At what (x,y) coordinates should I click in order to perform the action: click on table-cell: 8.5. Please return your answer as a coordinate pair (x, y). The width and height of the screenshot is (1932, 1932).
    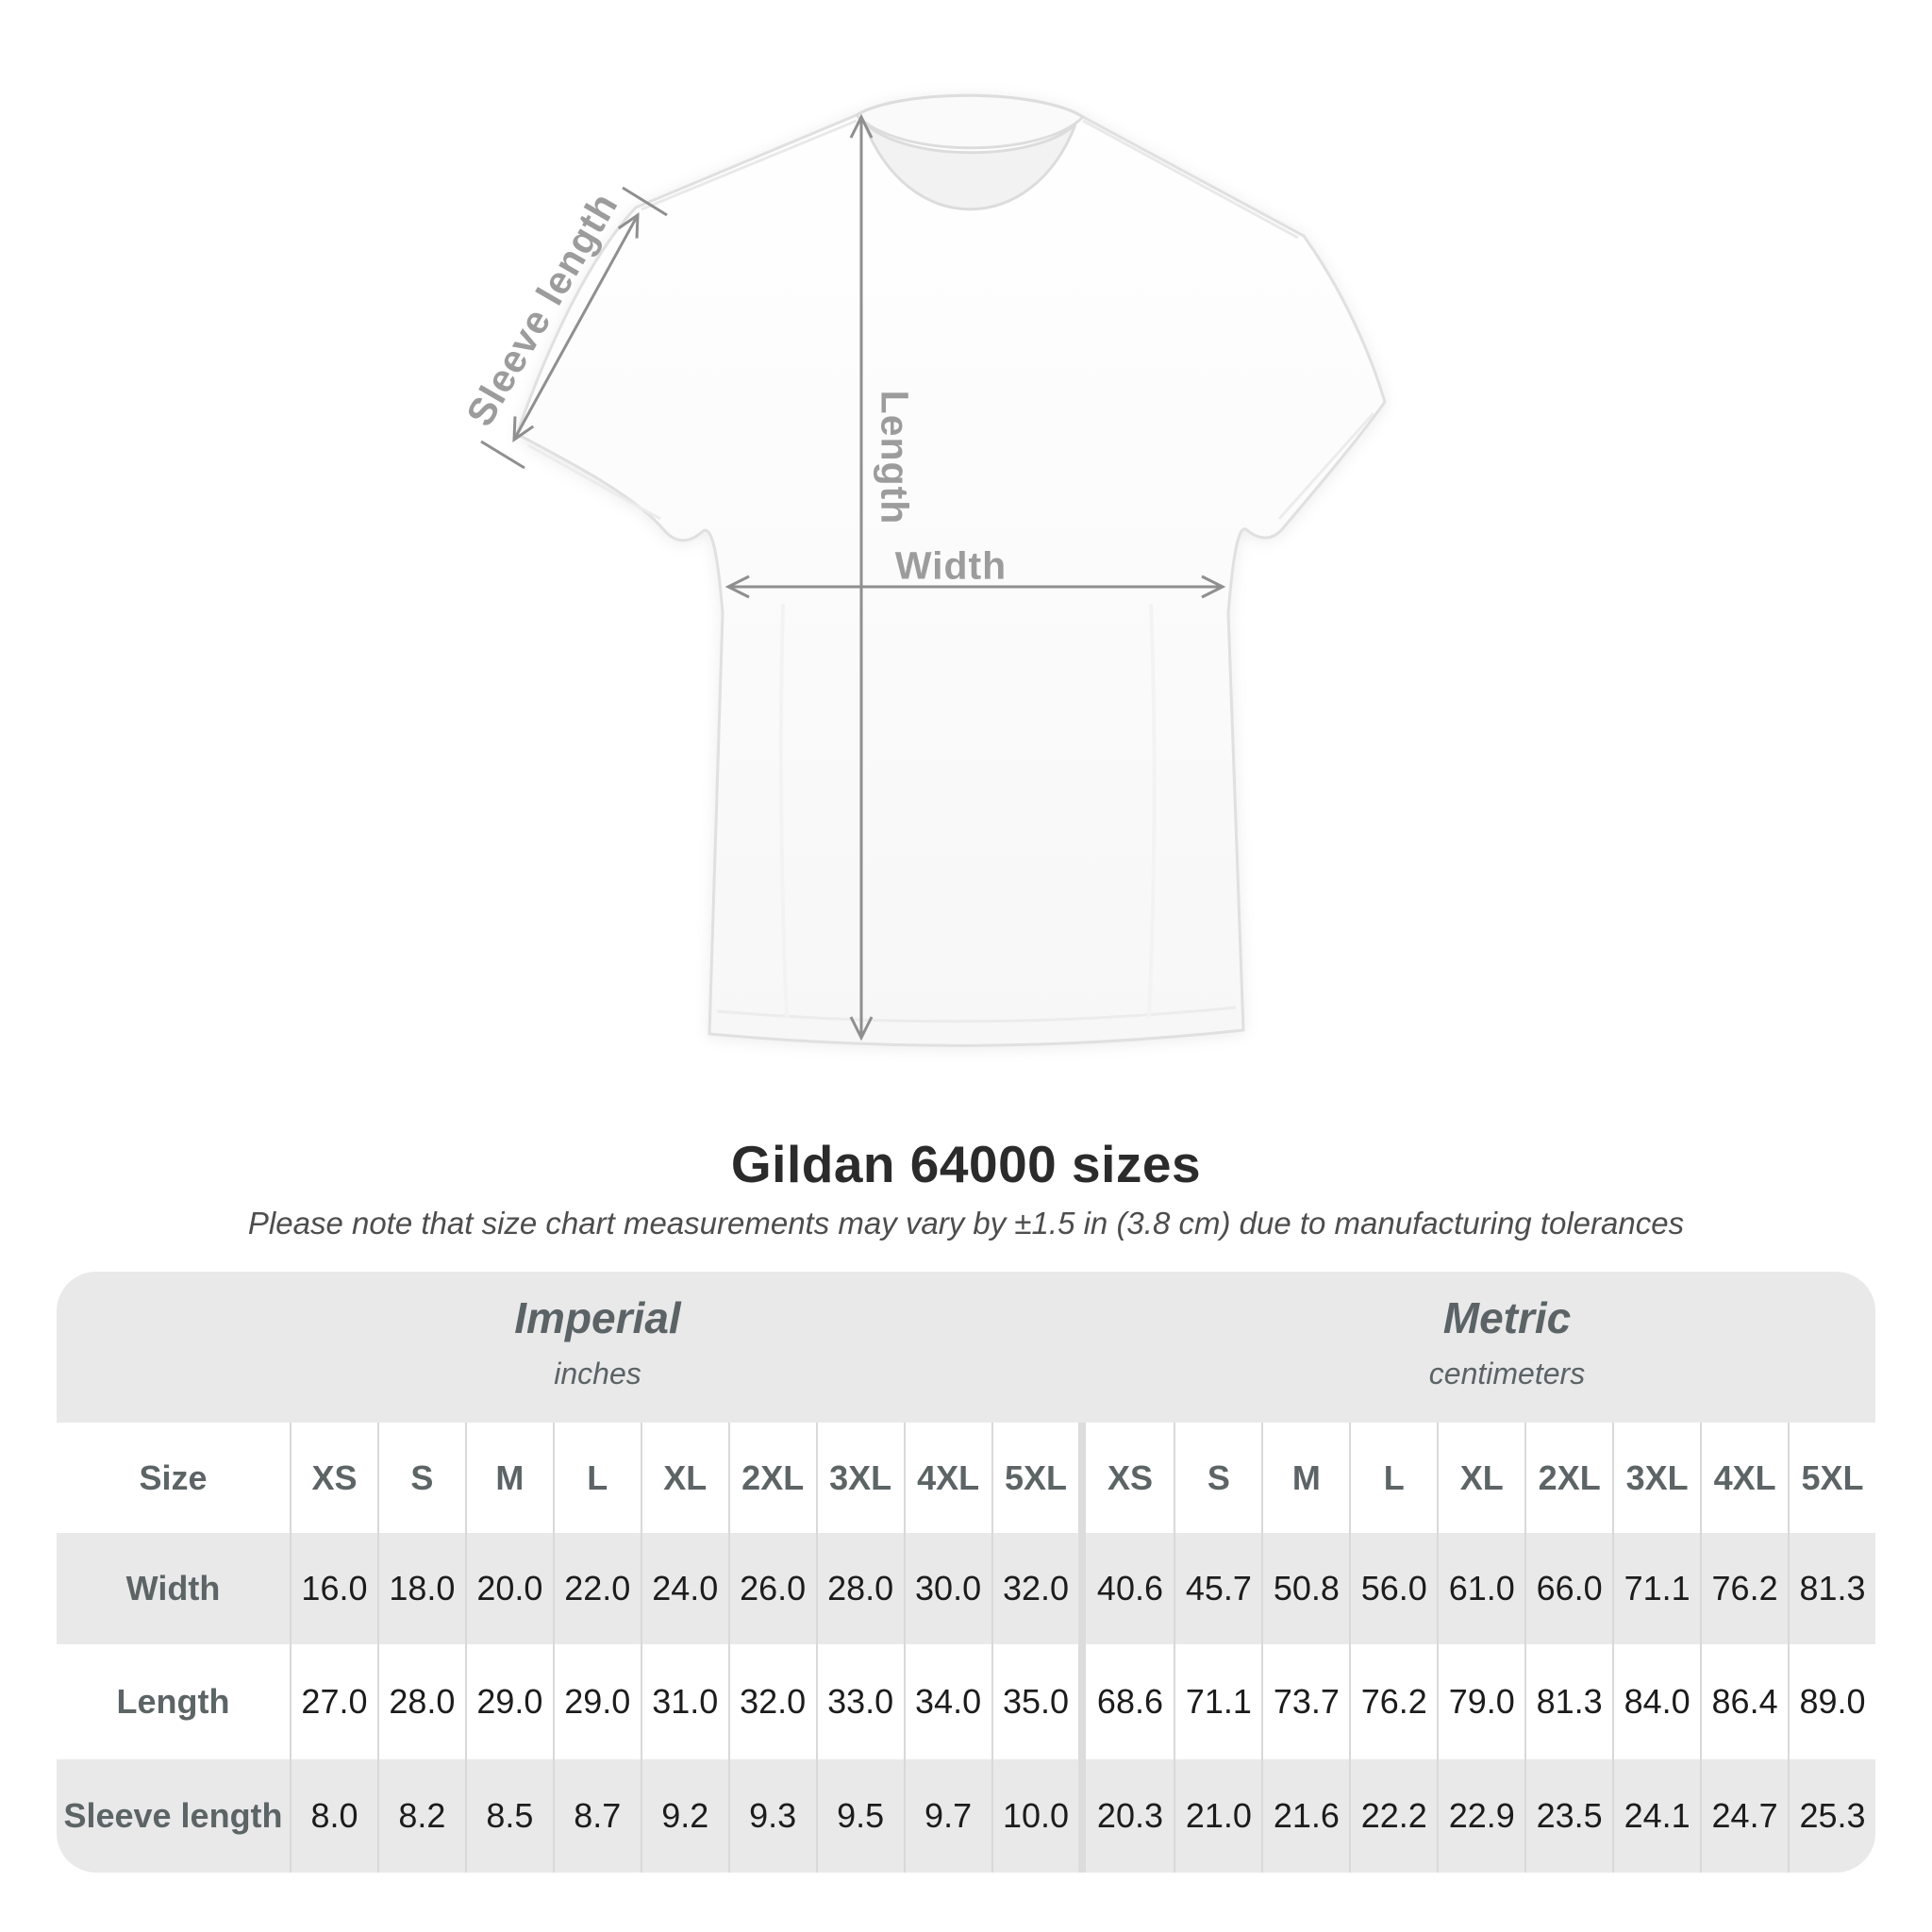
    Looking at the image, I should click on (508, 1816).